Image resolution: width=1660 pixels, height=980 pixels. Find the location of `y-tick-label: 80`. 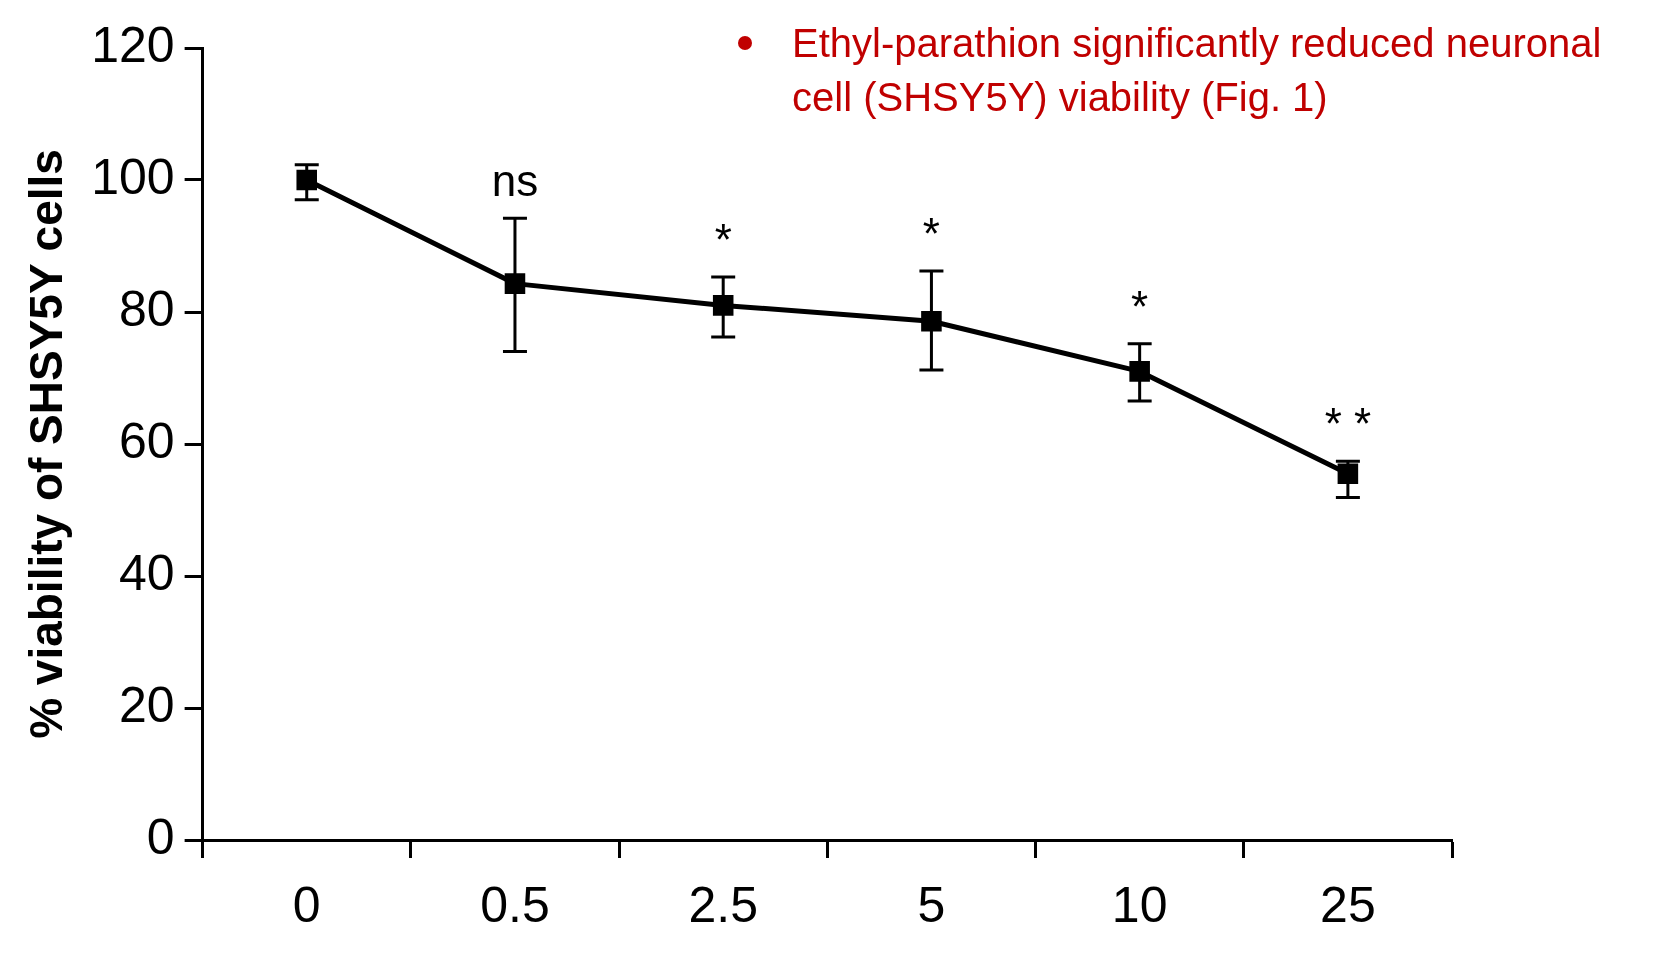

y-tick-label: 80 is located at coordinates (147, 308).